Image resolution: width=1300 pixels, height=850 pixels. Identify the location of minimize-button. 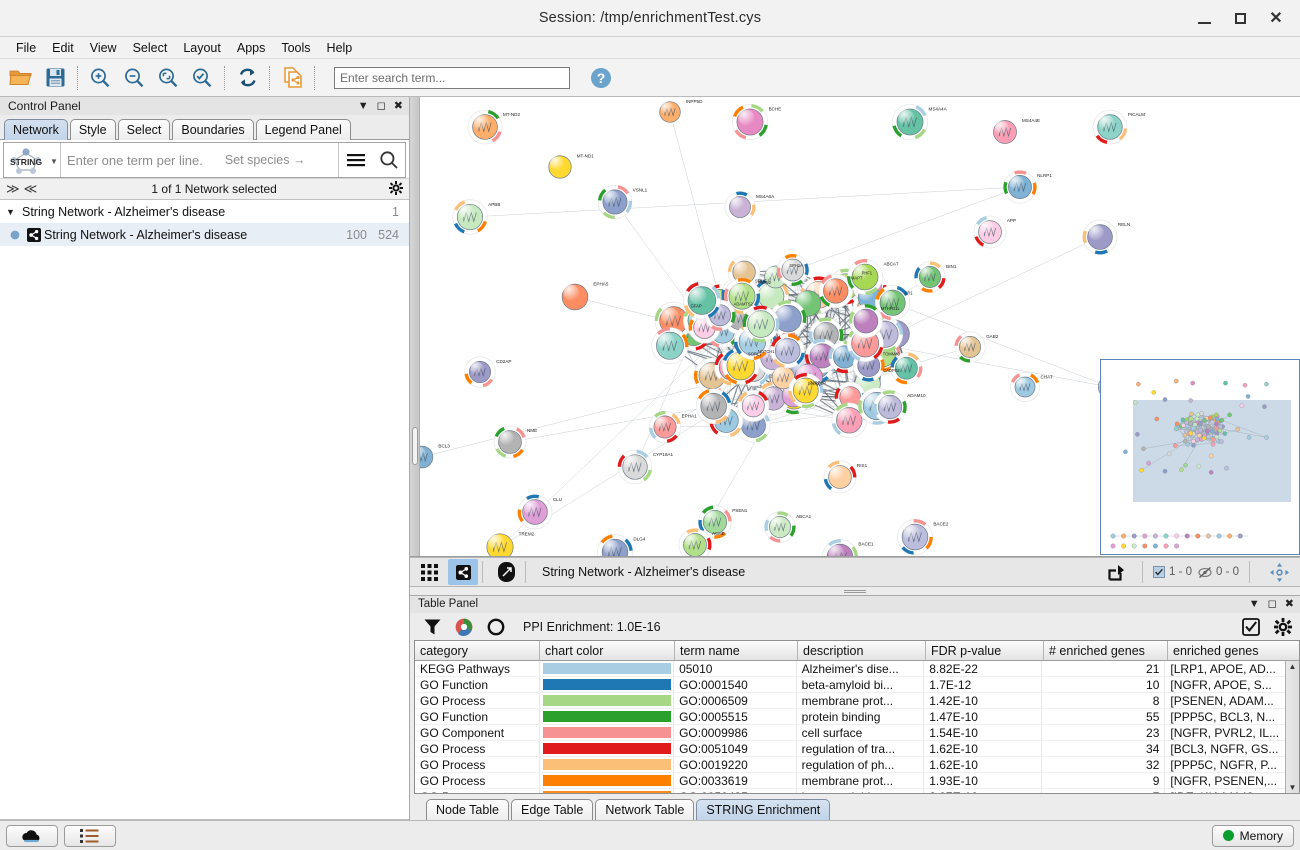
(1204, 19).